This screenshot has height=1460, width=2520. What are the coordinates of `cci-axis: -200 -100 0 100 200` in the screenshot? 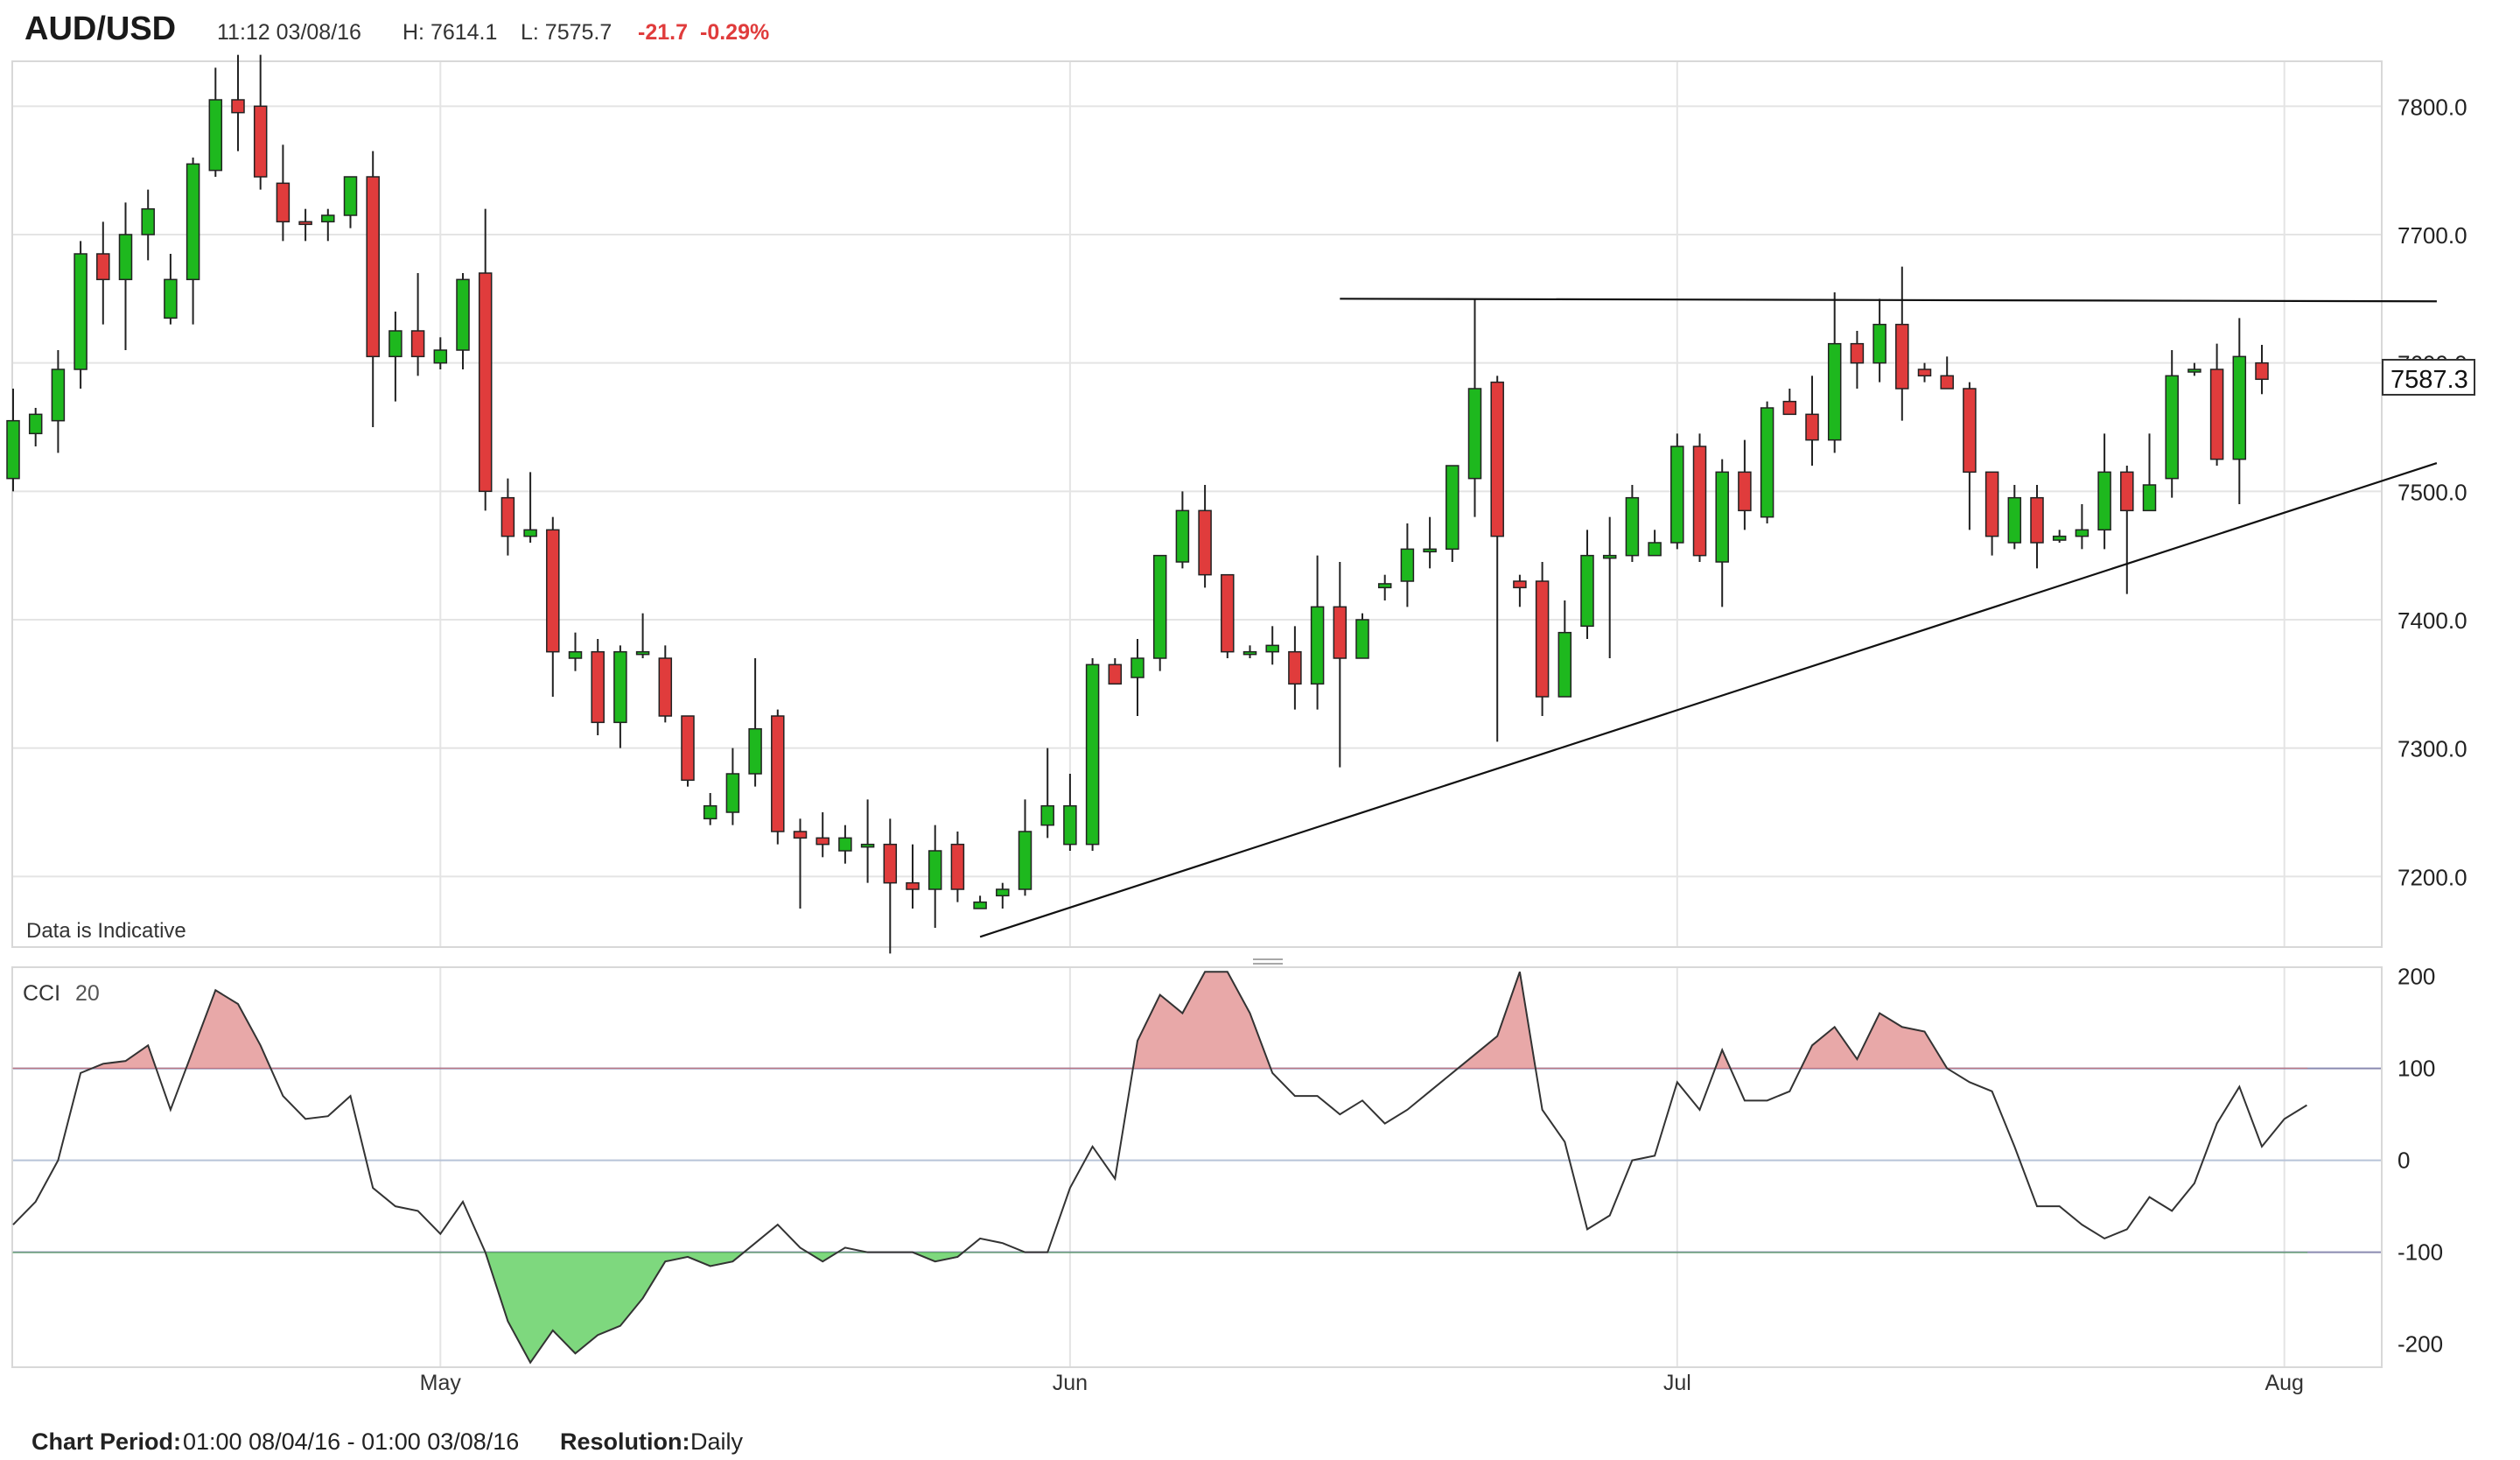 It's located at (2420, 1161).